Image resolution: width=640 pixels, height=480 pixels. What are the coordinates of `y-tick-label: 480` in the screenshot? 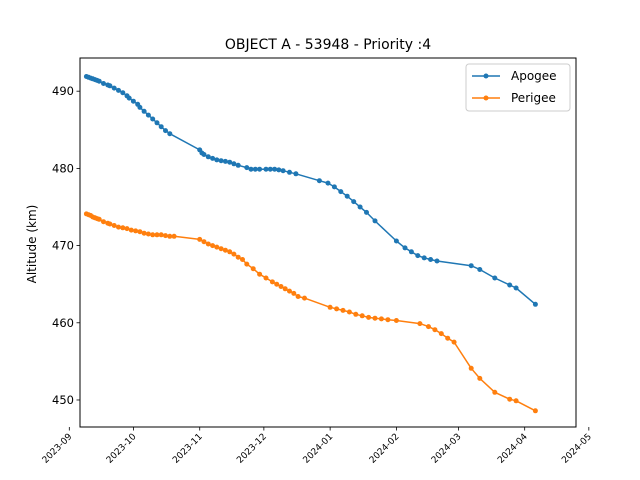 It's located at (63, 168).